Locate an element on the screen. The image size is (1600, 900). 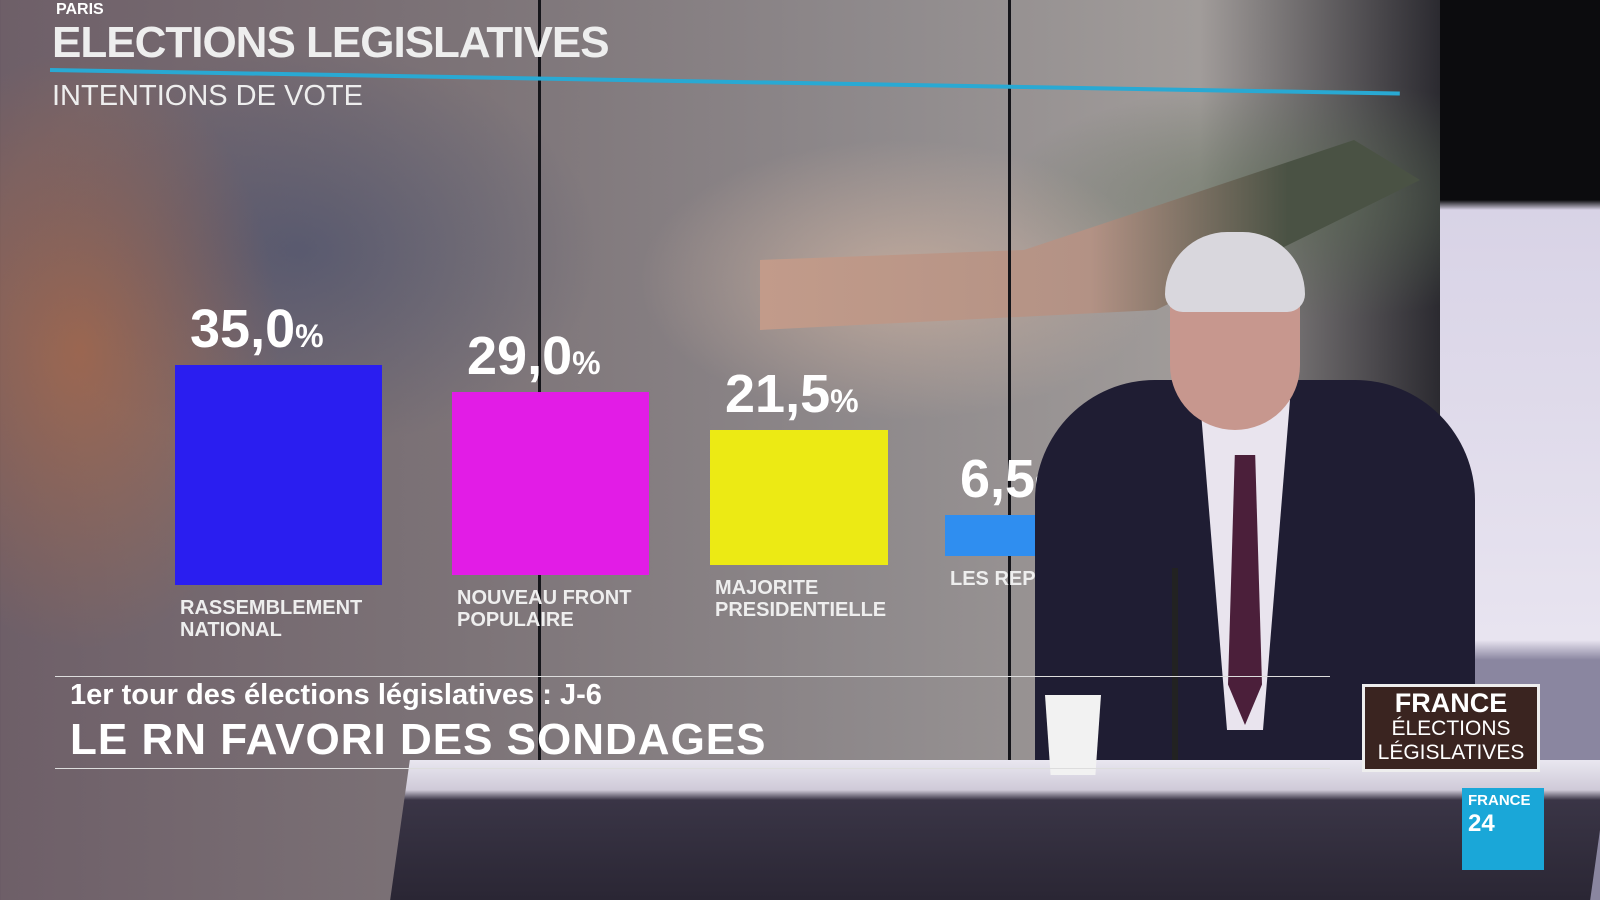
program-logo-line: FRANCE is located at coordinates (1451, 703).